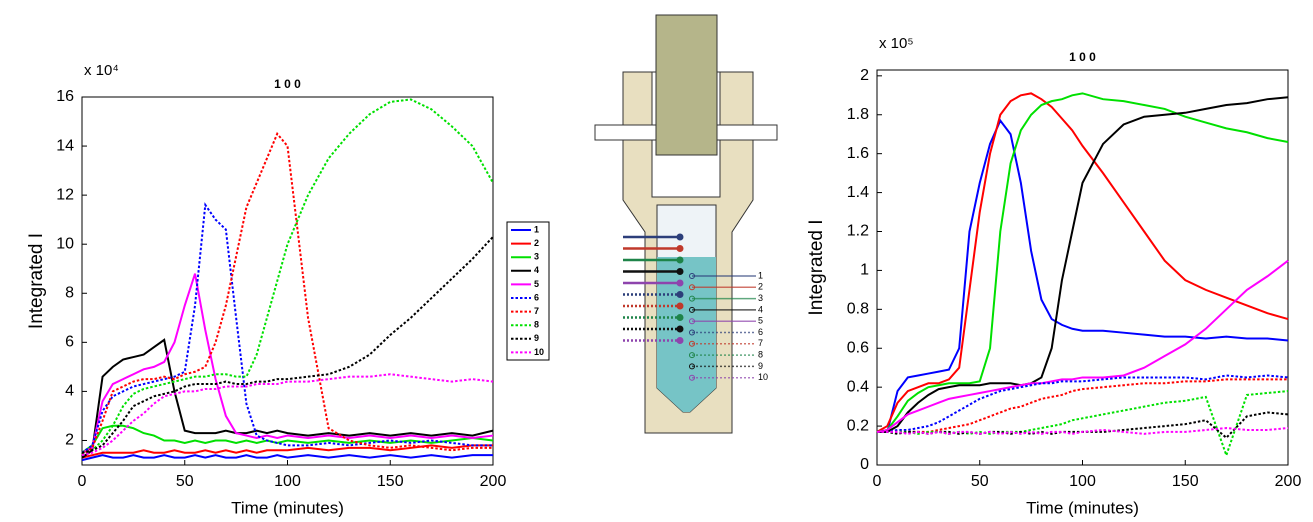 This screenshot has height=522, width=1313. Describe the element at coordinates (858, 425) in the screenshot. I see `y-tick-label: 0.2` at that location.